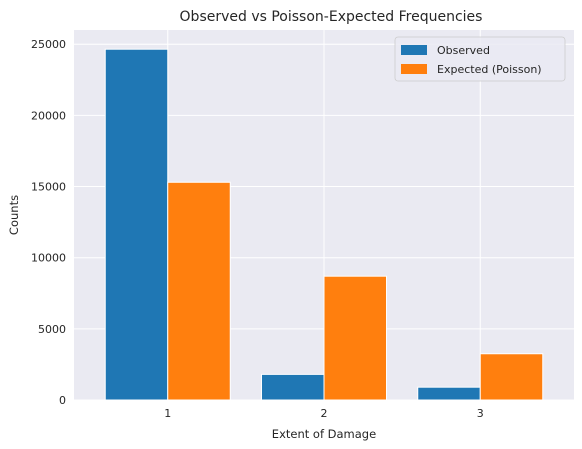  What do you see at coordinates (48, 258) in the screenshot?
I see `y-tick-label: 10000` at bounding box center [48, 258].